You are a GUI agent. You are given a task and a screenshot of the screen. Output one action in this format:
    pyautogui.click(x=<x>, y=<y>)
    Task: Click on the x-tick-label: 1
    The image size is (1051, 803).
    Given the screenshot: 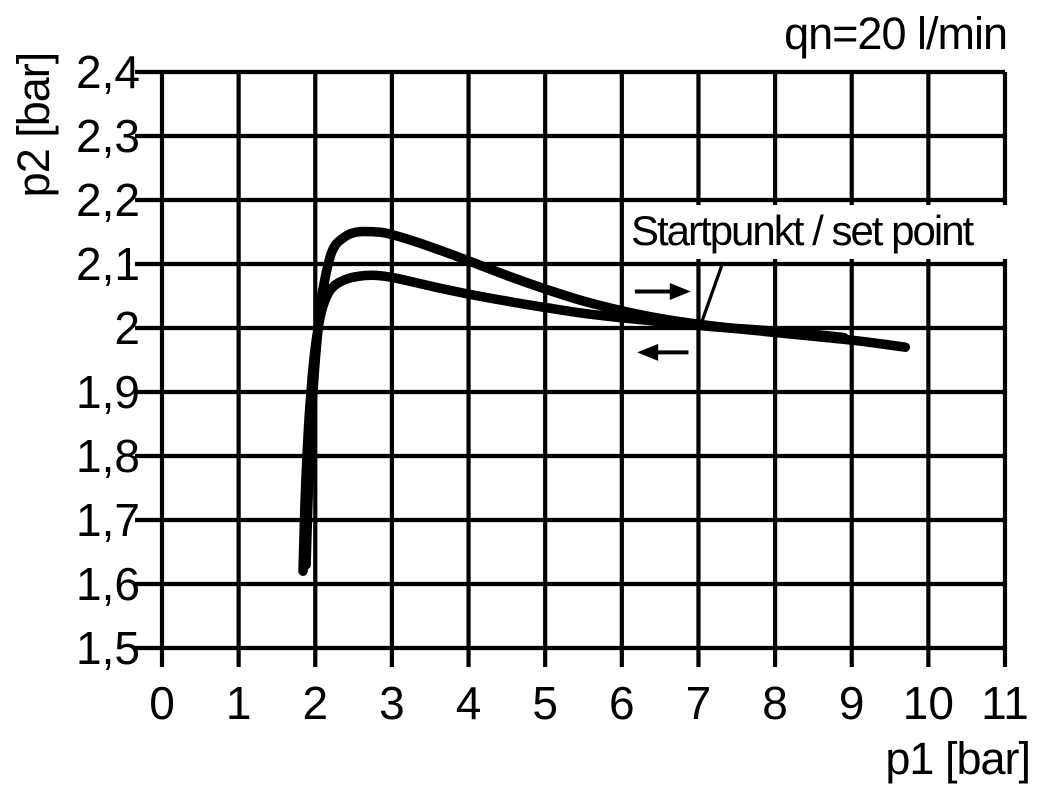 What is the action you would take?
    pyautogui.click(x=238, y=703)
    